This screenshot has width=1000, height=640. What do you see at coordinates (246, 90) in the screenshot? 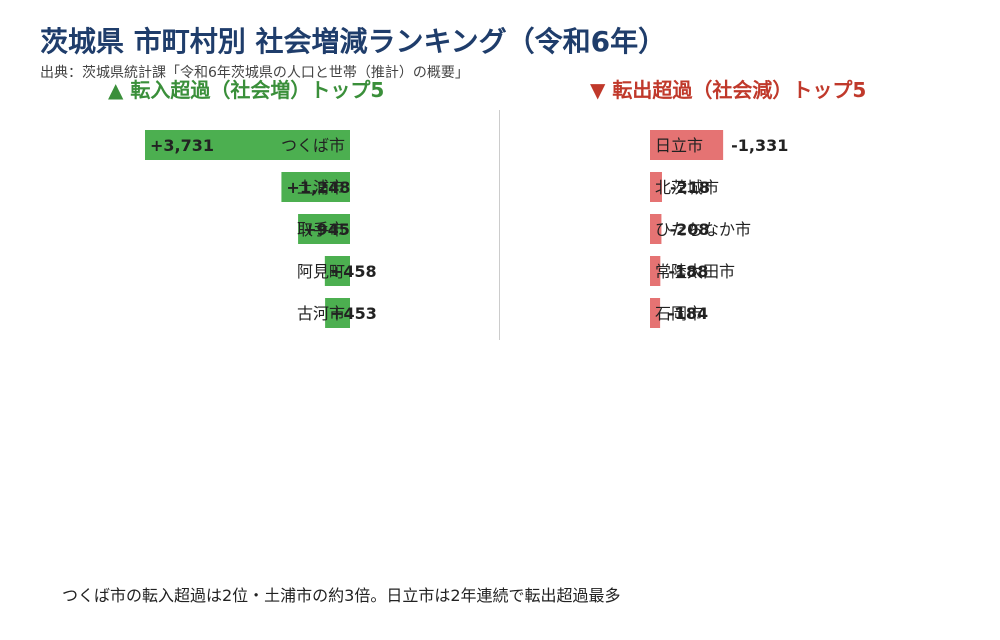
I see `increase-panel-title: ▲ 転入超過（社会増）トップ5` at bounding box center [246, 90].